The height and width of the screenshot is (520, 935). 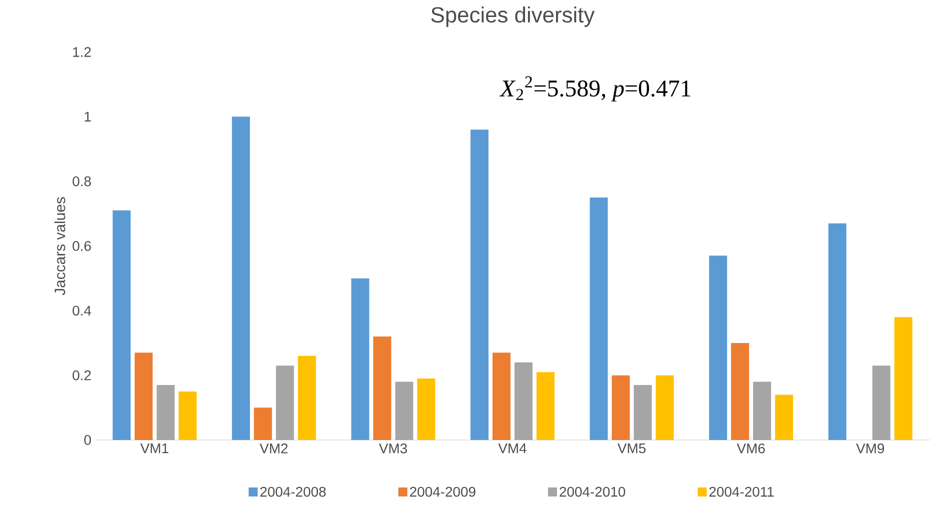 What do you see at coordinates (594, 89) in the screenshot?
I see `annotation: X$_{2}$$^{2}$=5.589, p=0.471` at bounding box center [594, 89].